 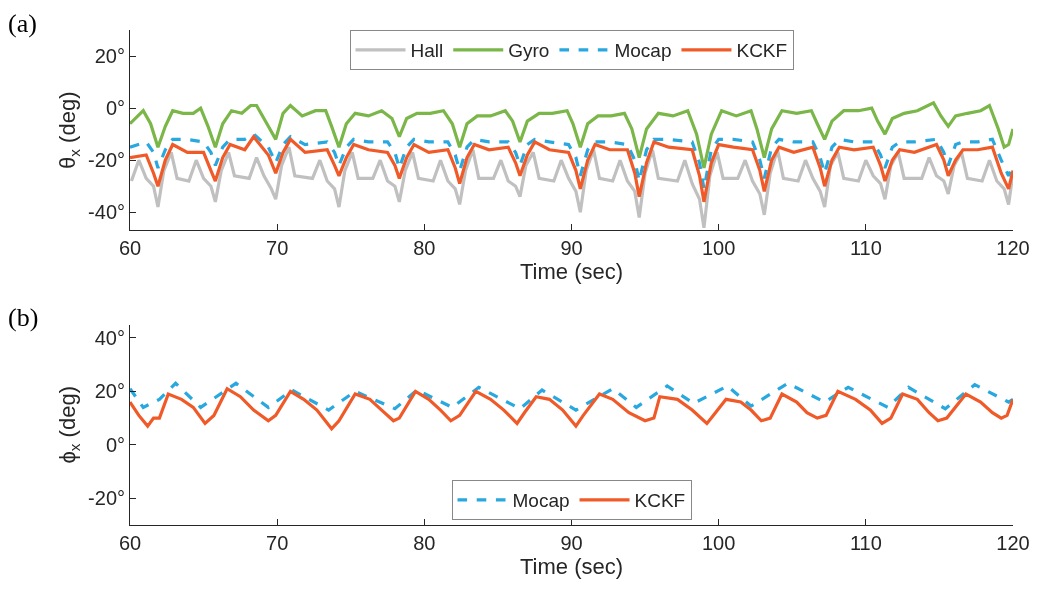 I want to click on text: (a), so click(x=22, y=23).